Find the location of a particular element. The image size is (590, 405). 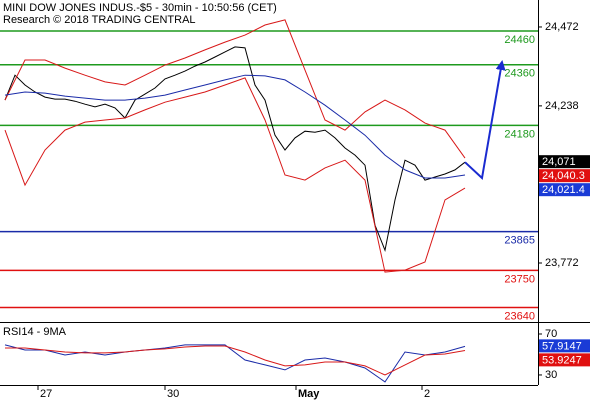

x-tick-label: 30 is located at coordinates (173, 394).